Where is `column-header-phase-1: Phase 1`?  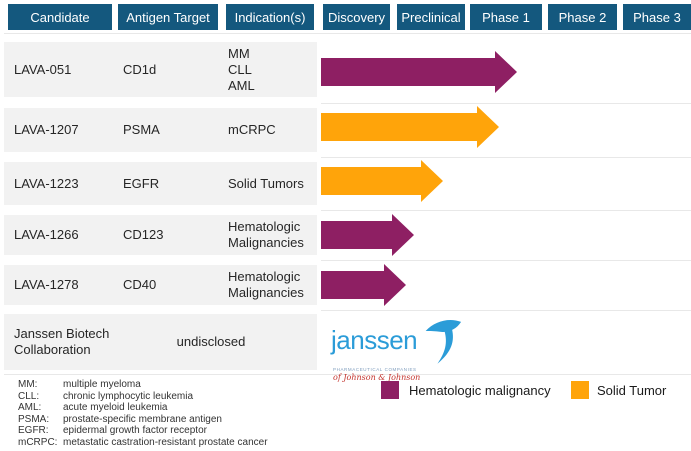 column-header-phase-1: Phase 1 is located at coordinates (506, 17).